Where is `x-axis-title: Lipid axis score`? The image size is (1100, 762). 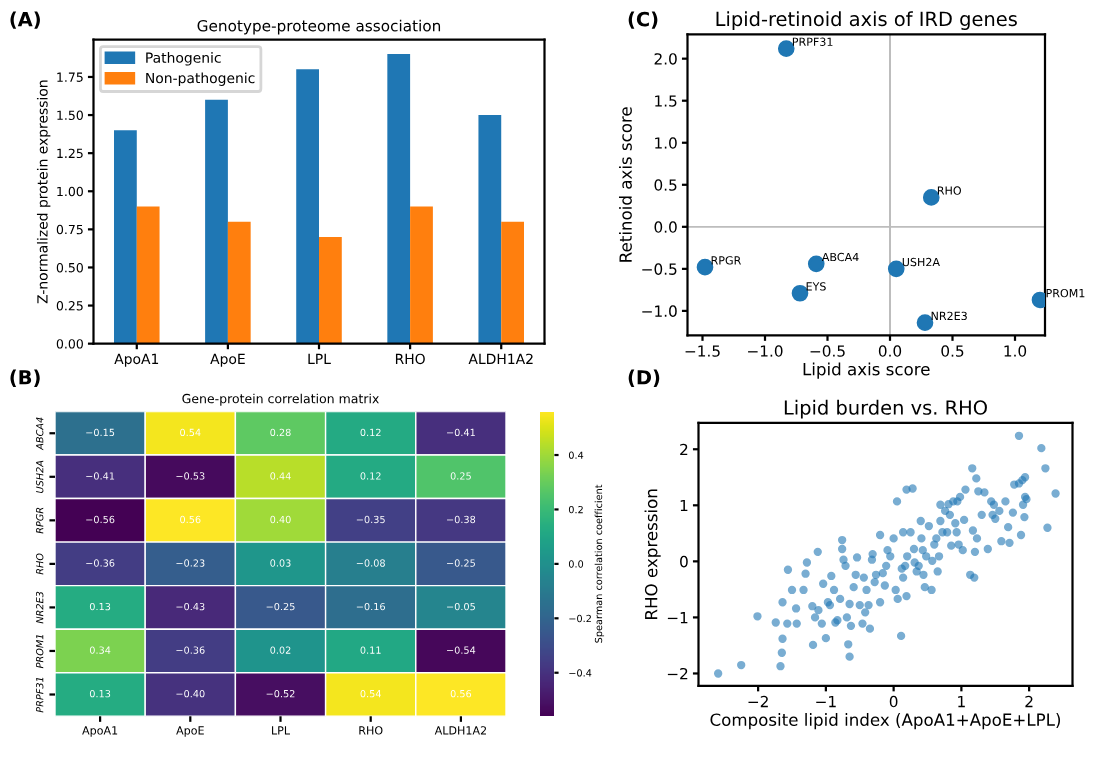 x-axis-title: Lipid axis score is located at coordinates (866, 370).